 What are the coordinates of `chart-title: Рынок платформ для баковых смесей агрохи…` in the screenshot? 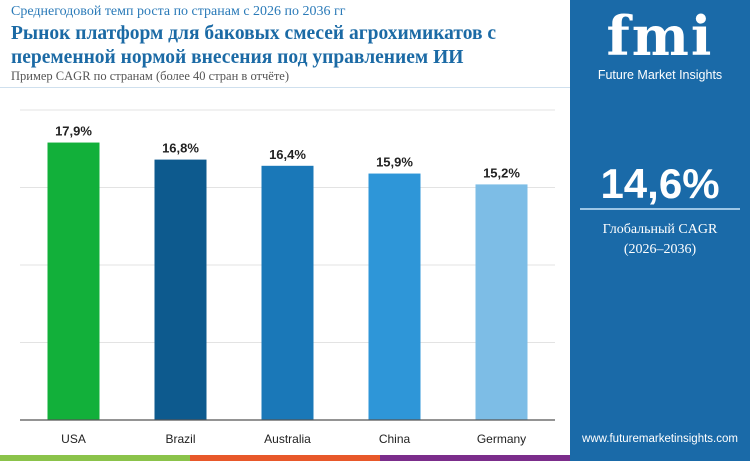 It's located at (254, 45).